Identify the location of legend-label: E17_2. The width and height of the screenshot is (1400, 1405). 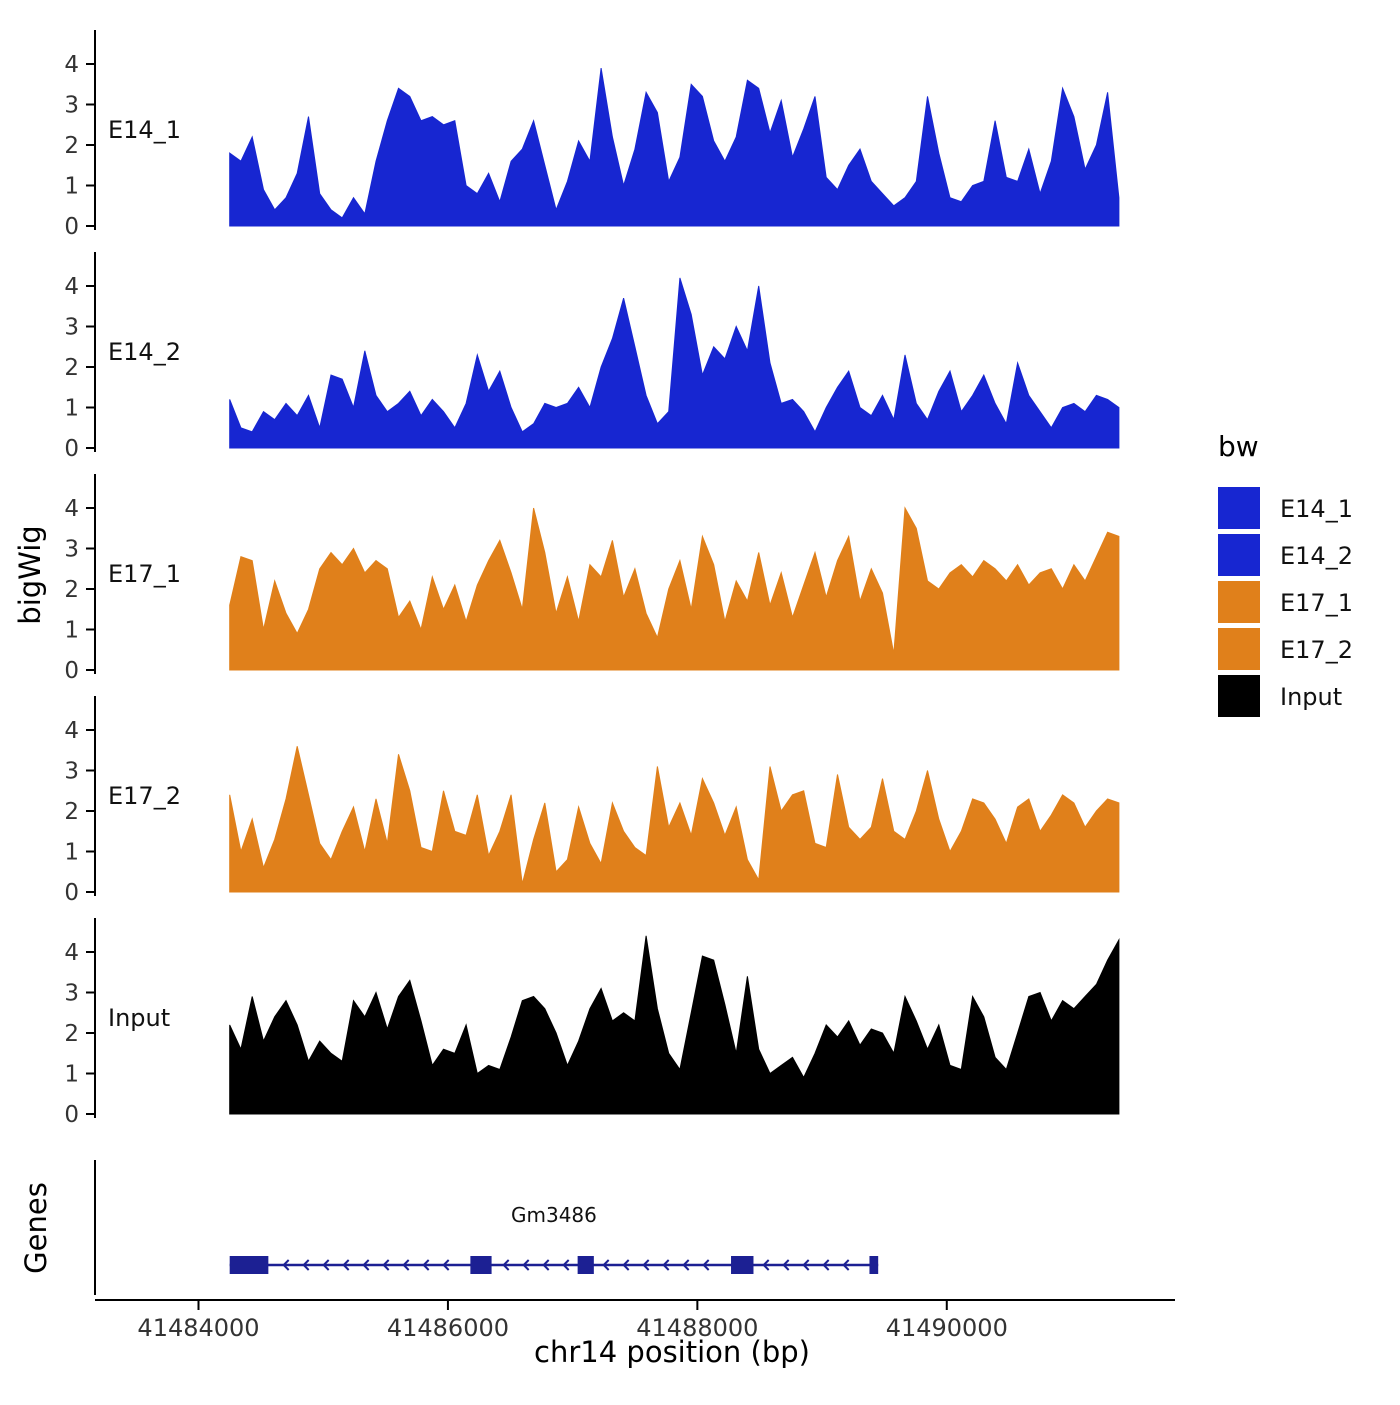
(1316, 650).